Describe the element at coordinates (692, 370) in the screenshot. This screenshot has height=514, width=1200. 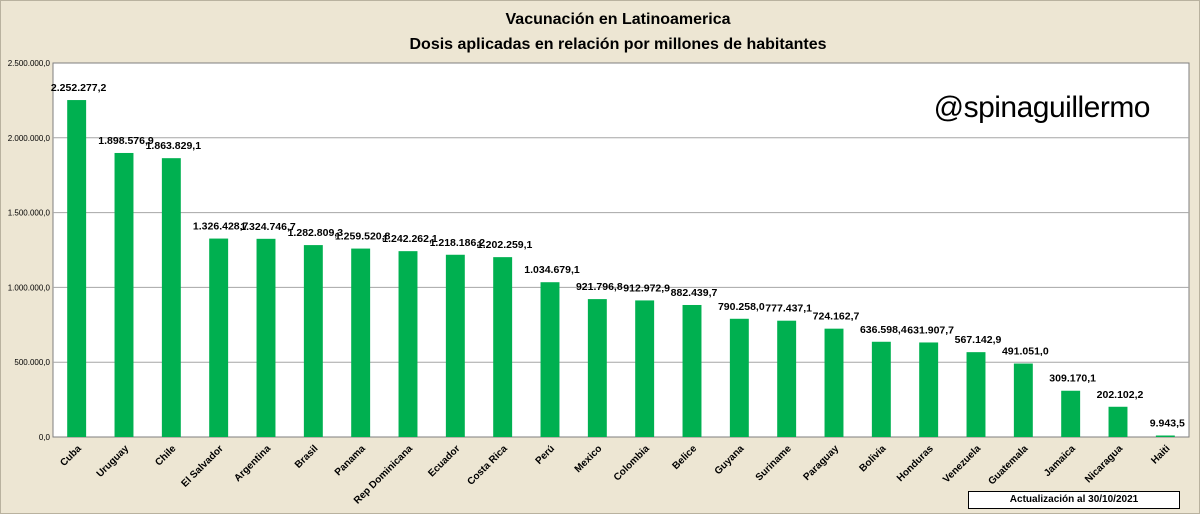
I see `bar-belice` at that location.